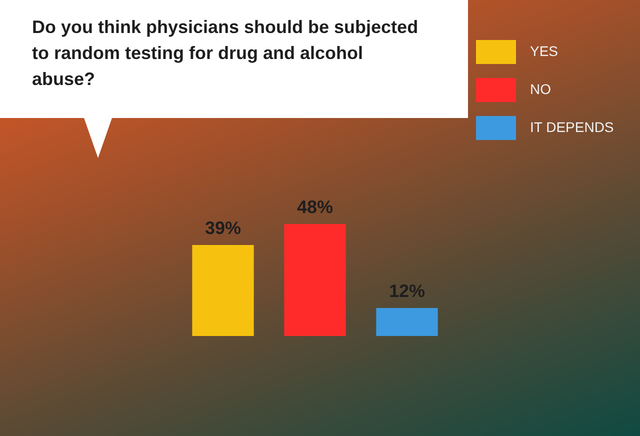 The height and width of the screenshot is (436, 640). I want to click on legend-label: IT DEPENDS, so click(572, 127).